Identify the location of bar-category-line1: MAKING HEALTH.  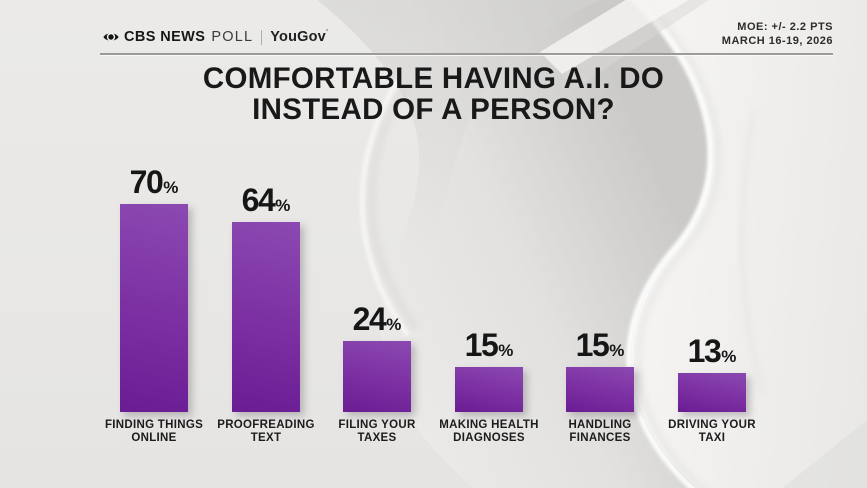
(489, 425).